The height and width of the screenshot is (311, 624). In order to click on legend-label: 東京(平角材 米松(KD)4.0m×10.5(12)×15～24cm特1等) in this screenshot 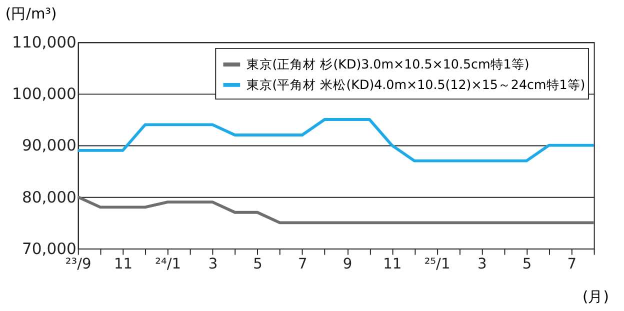, I will do `click(416, 84)`.